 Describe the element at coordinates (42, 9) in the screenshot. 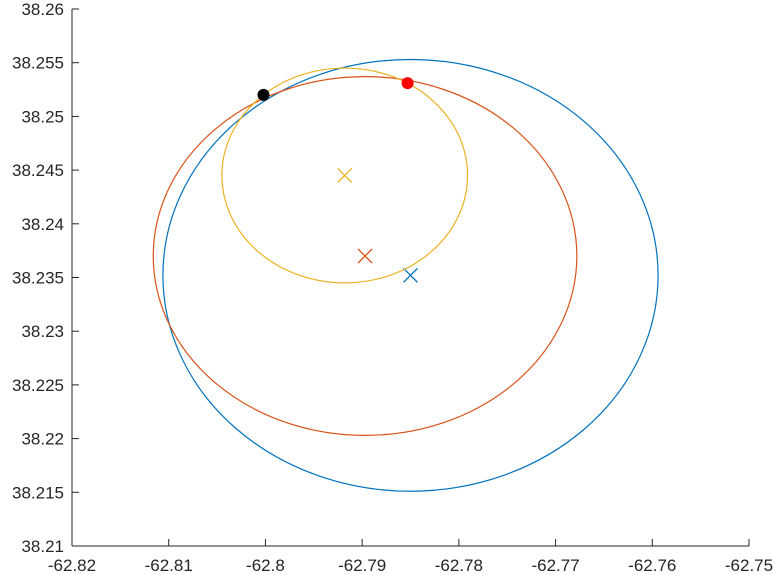

I see `y-tick-label: 38.26` at that location.